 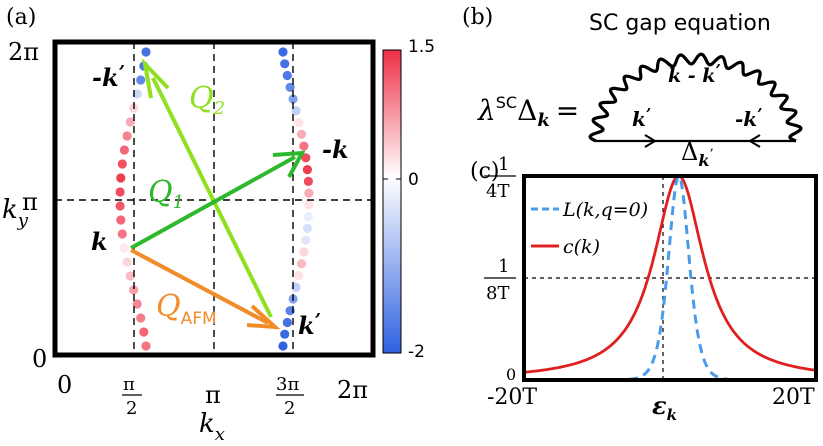 What do you see at coordinates (497, 191) in the screenshot?
I see `y-tick-quarter-den: 4T` at bounding box center [497, 191].